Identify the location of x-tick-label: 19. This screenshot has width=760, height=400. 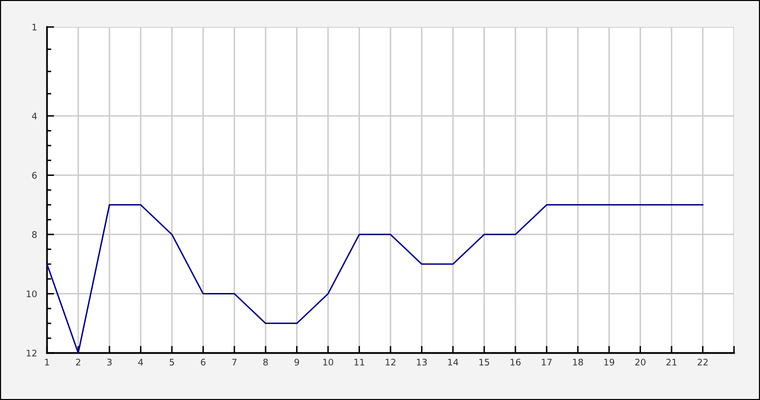
(609, 362).